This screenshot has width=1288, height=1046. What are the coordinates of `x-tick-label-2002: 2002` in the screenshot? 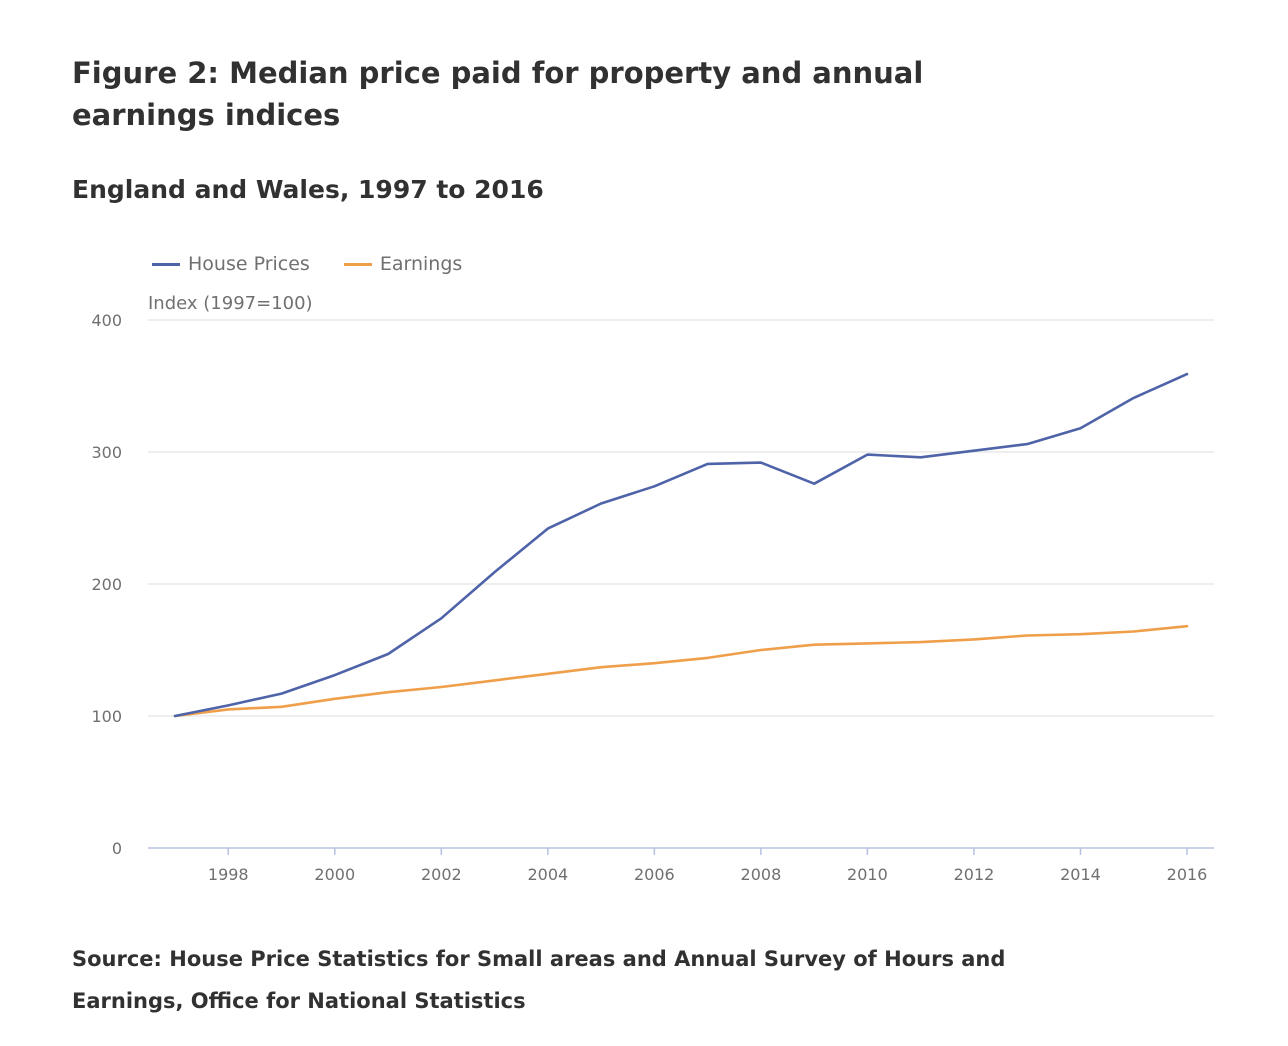 It's located at (441, 874).